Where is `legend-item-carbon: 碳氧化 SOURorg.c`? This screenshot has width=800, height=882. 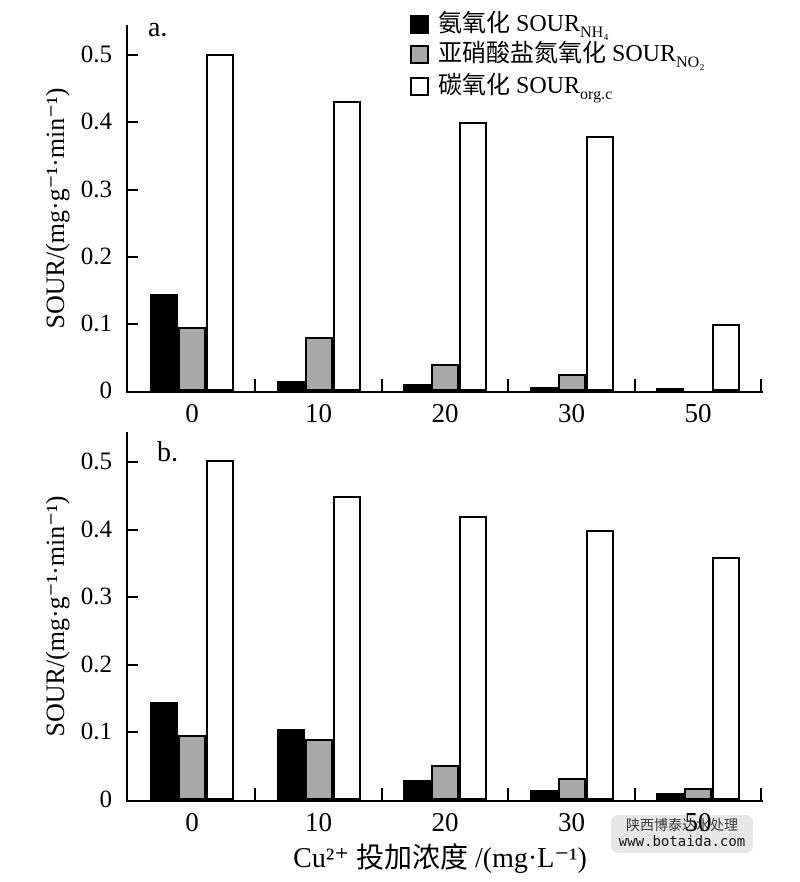
legend-item-carbon: 碳氧化 SOURorg.c is located at coordinates (511, 87).